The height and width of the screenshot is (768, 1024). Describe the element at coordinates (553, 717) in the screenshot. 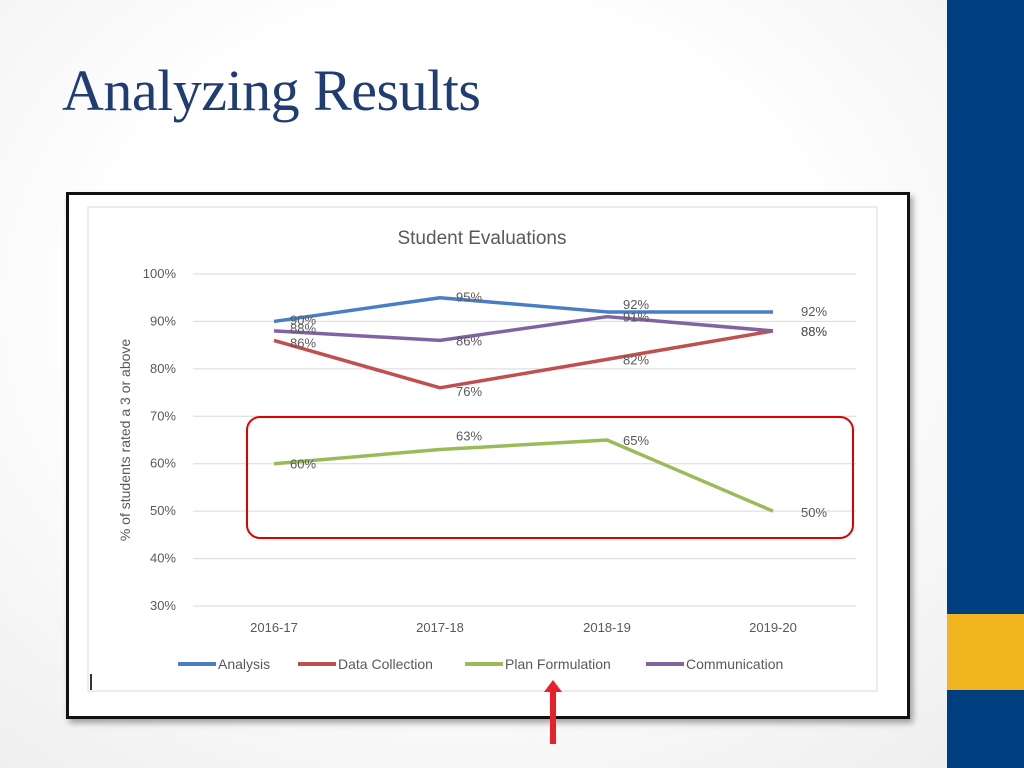

I see `red-arrow-shaft` at that location.